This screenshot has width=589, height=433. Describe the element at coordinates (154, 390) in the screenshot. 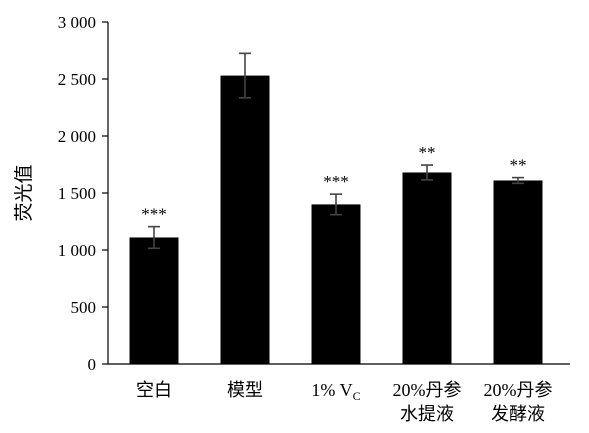

I see `category-label: 空白` at that location.